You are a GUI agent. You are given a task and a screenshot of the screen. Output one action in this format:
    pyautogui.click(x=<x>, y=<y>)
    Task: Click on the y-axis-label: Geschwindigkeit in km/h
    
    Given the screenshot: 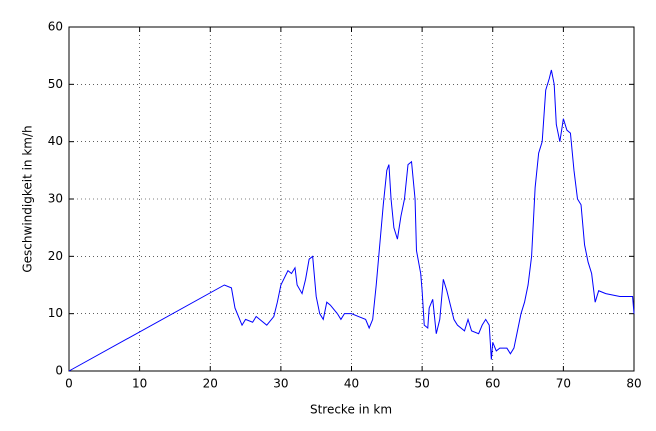 What is the action you would take?
    pyautogui.click(x=28, y=198)
    